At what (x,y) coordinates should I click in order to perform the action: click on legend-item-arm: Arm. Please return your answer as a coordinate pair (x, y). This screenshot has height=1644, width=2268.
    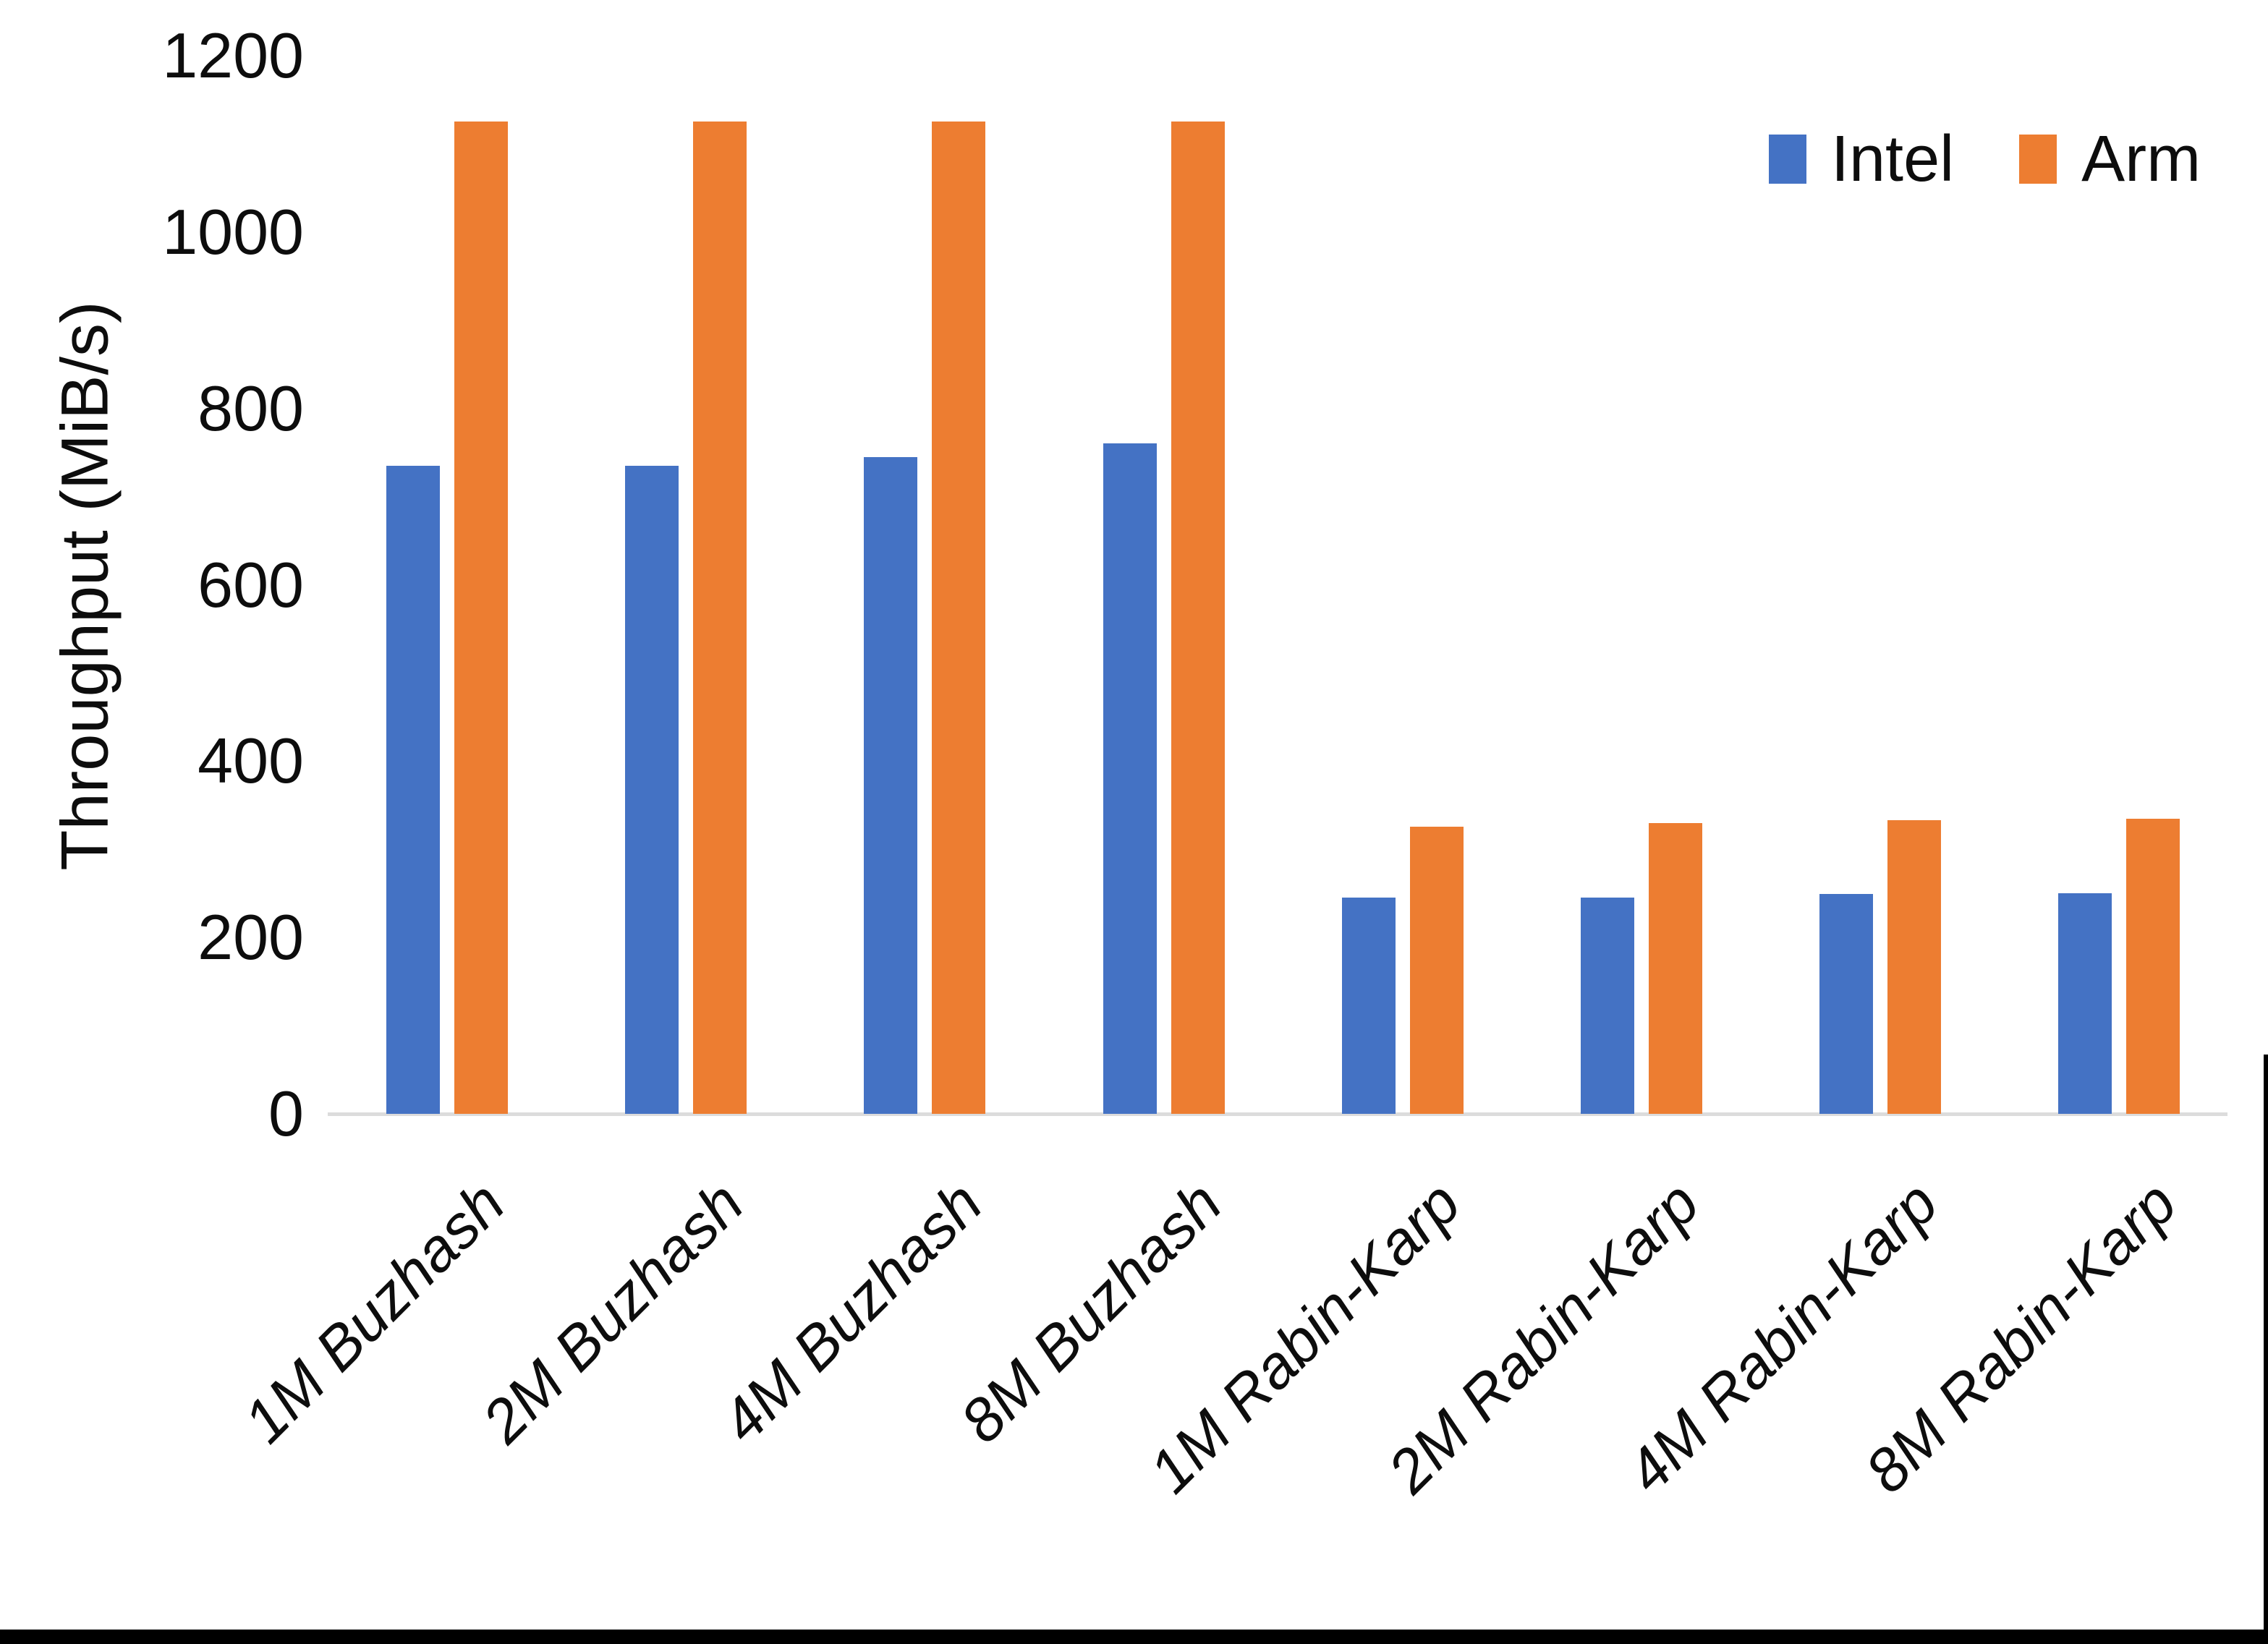
    Looking at the image, I should click on (2110, 159).